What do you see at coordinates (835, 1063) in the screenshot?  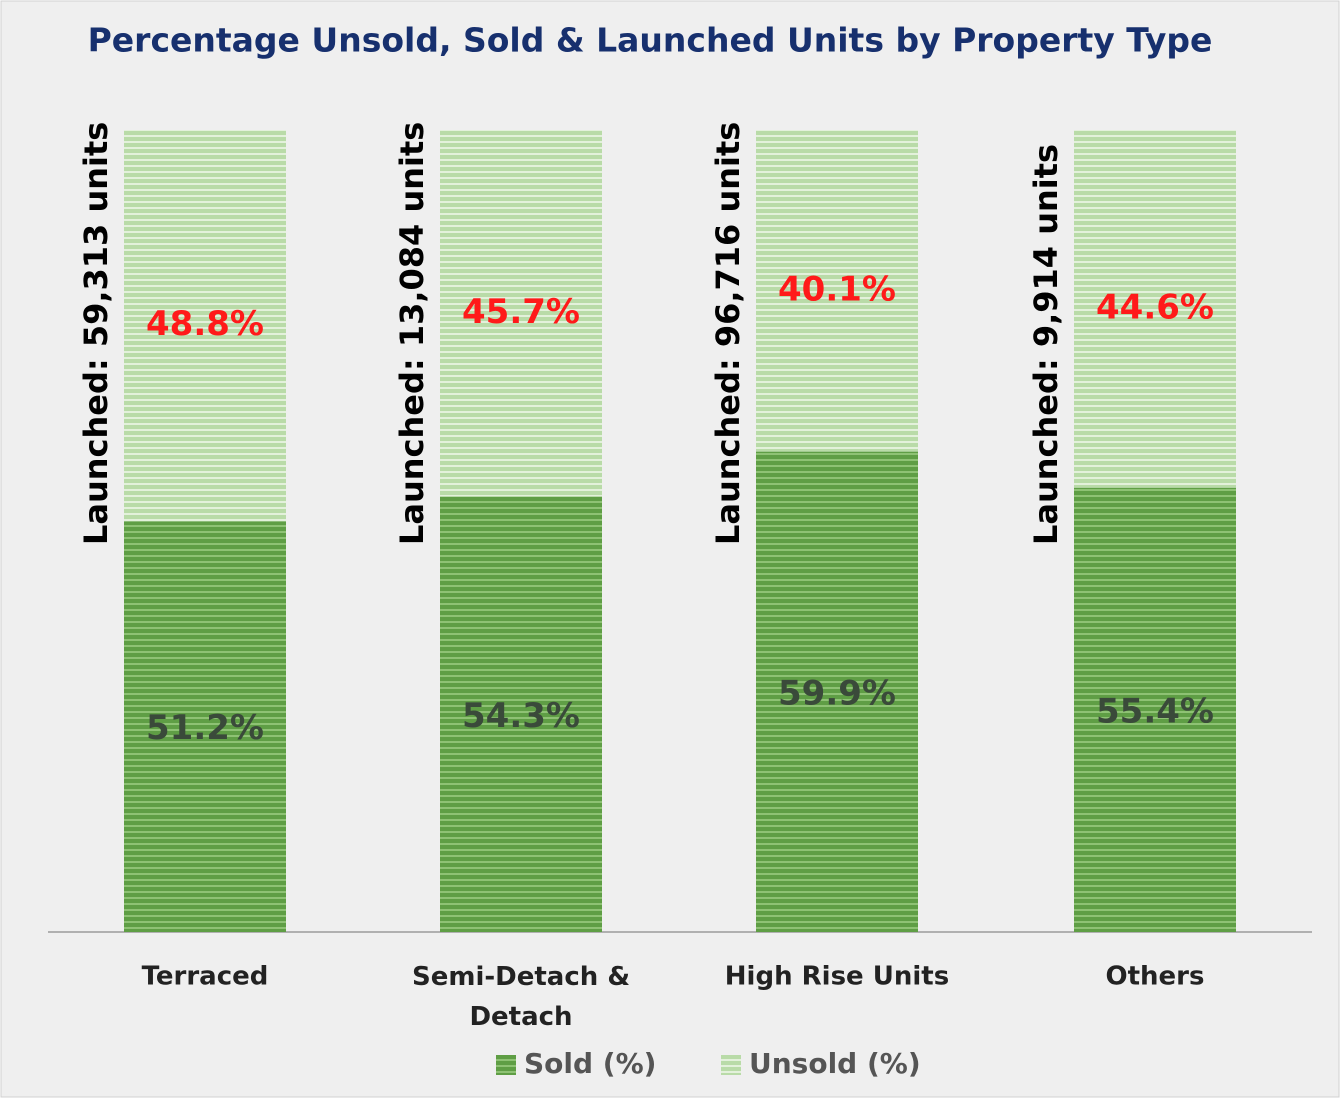 I see `legend-label: Unsold (%)` at bounding box center [835, 1063].